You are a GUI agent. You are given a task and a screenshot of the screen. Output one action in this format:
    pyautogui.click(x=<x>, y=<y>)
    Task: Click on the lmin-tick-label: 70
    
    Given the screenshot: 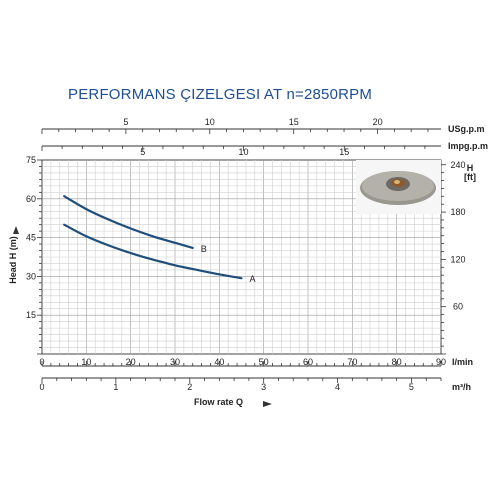 What is the action you would take?
    pyautogui.click(x=352, y=362)
    